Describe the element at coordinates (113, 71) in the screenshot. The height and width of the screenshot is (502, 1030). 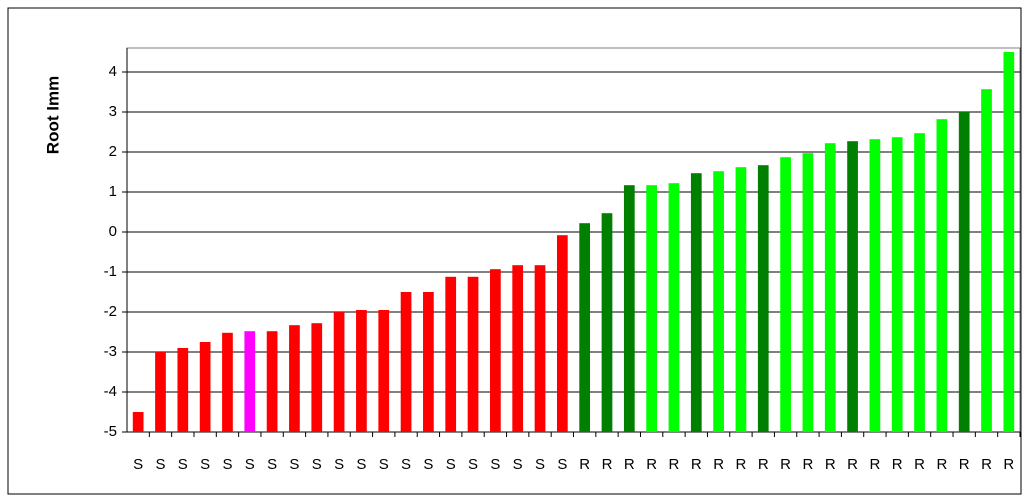
I see `y-tick-label: 4` at that location.